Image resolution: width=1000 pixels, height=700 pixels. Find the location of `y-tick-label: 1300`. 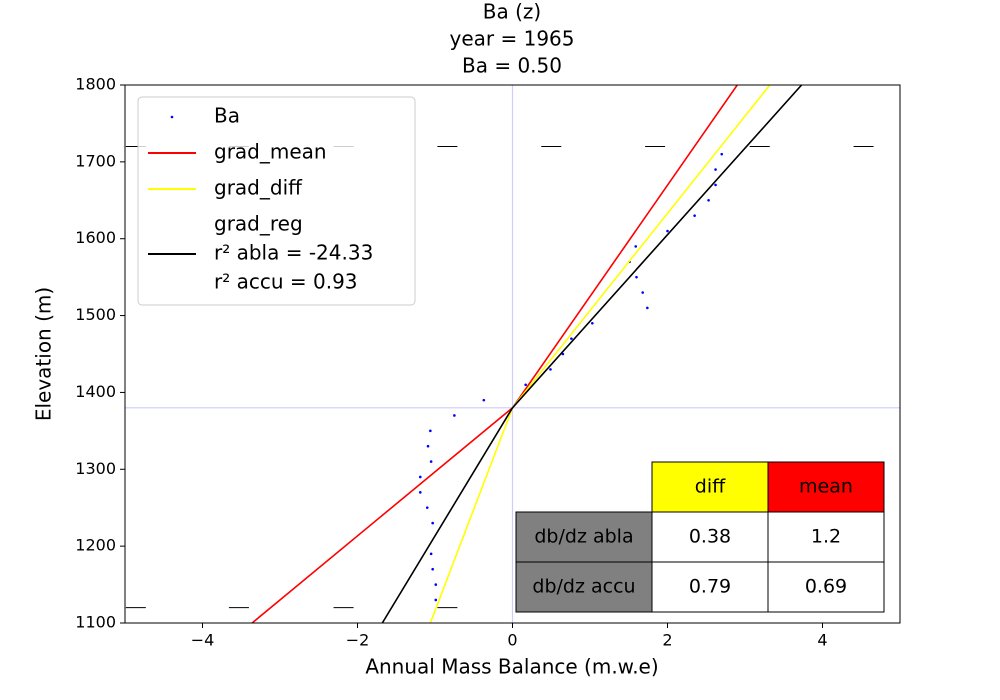

y-tick-label: 1300 is located at coordinates (95, 468).